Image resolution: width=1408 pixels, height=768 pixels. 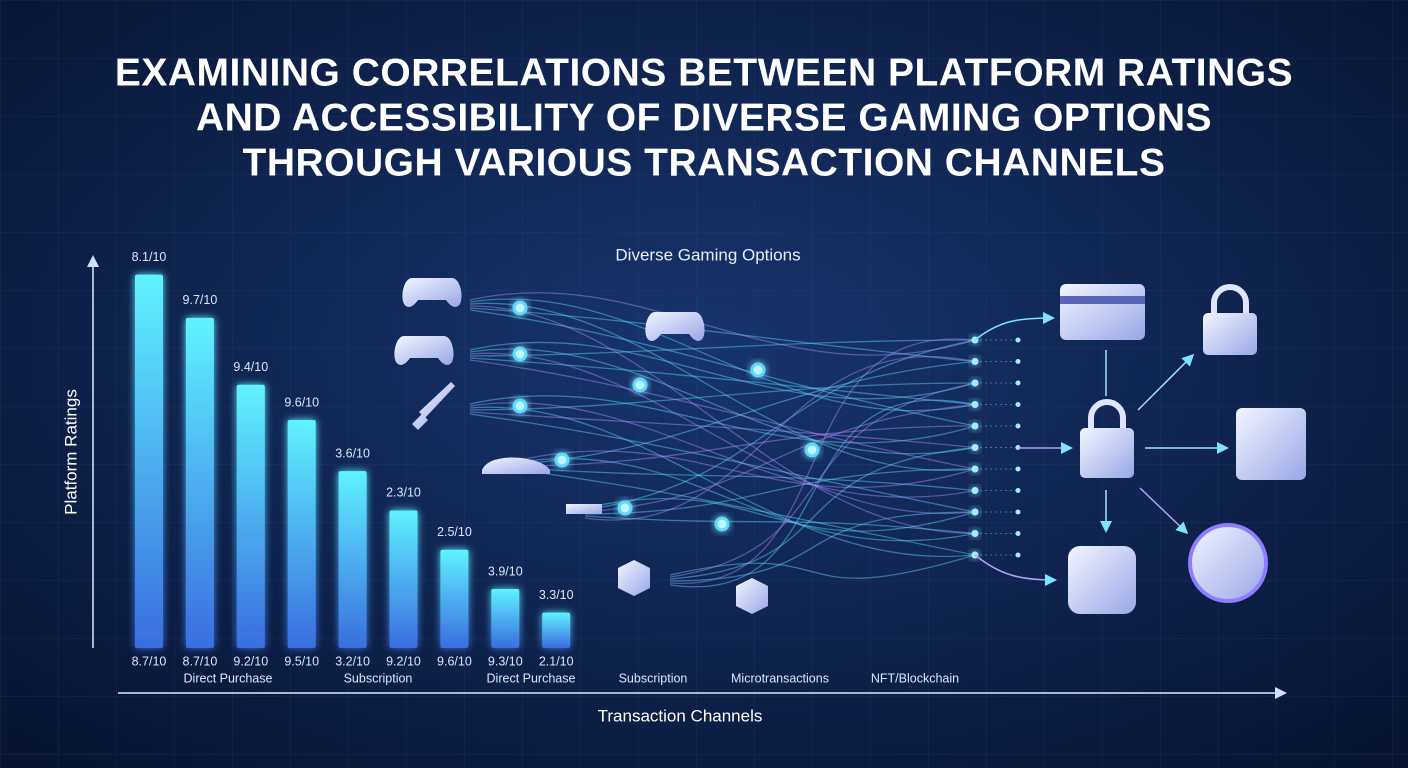 I want to click on cube-icon, so click(x=634, y=578).